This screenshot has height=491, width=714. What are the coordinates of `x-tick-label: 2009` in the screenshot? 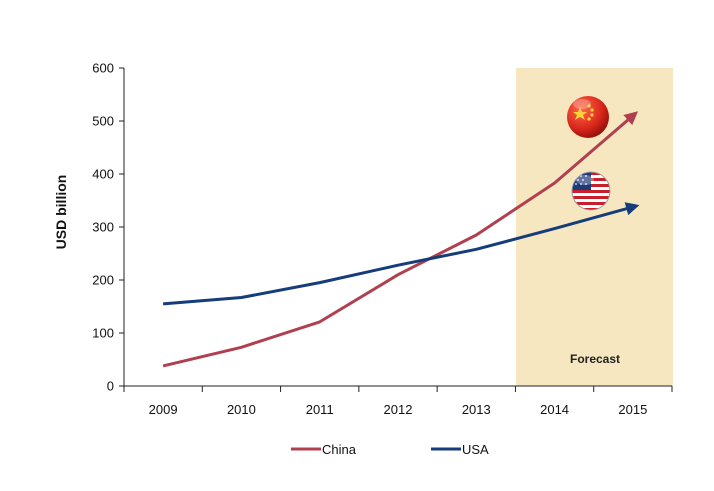 It's located at (163, 409).